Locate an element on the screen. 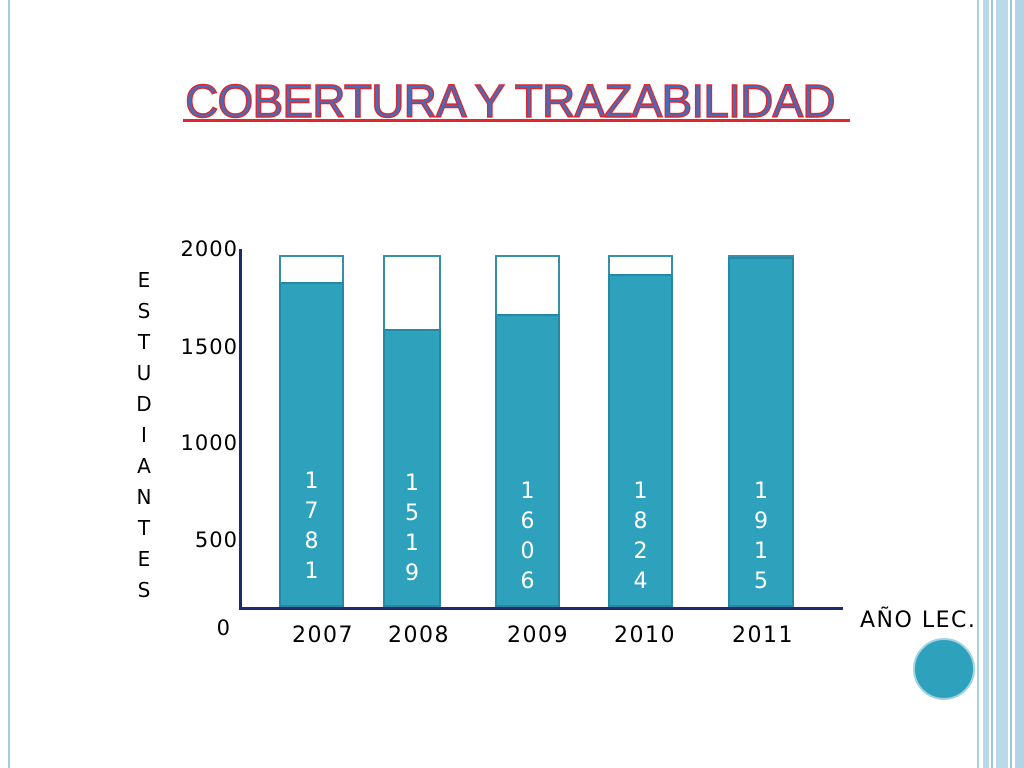 This screenshot has width=1024, height=768. y-axis-label: ESTUDIANTES is located at coordinates (144, 435).